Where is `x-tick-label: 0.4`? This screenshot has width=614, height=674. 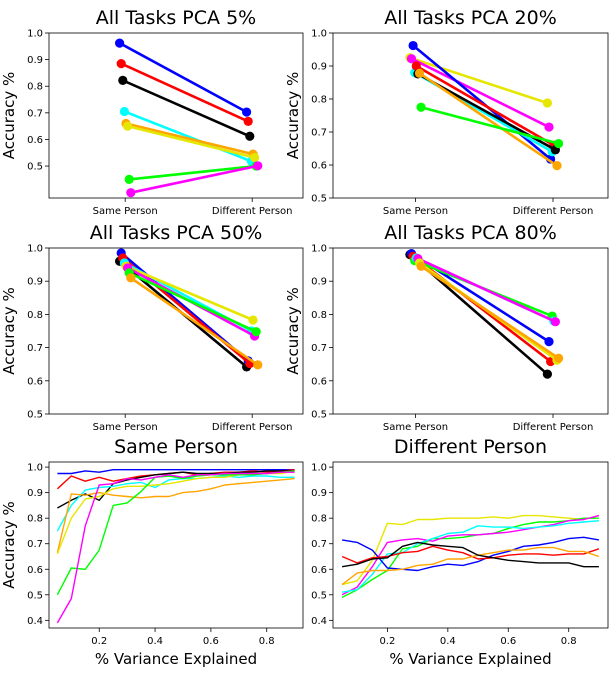 x-tick-label: 0.4 is located at coordinates (448, 641).